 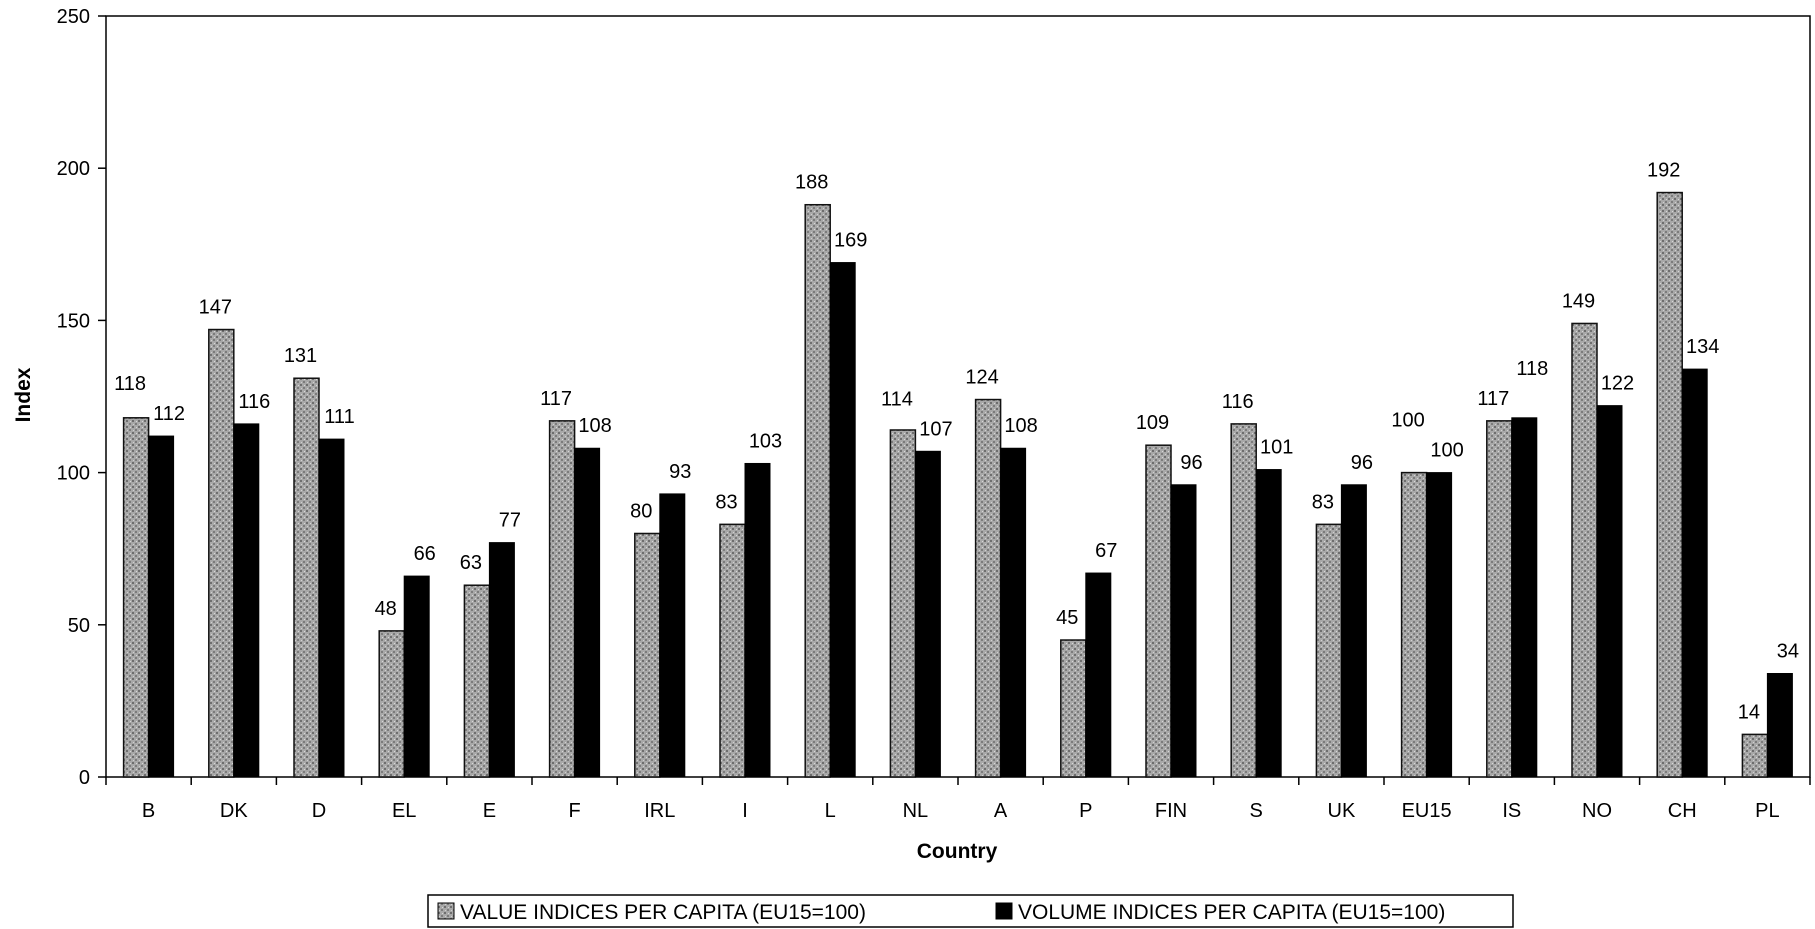 What do you see at coordinates (73, 17) in the screenshot?
I see `y-tick-label: 250` at bounding box center [73, 17].